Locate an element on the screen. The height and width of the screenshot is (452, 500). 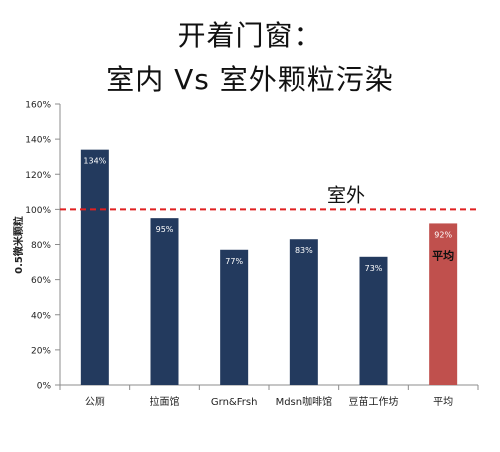
x-tick-label: Grn&Frsh is located at coordinates (234, 402).